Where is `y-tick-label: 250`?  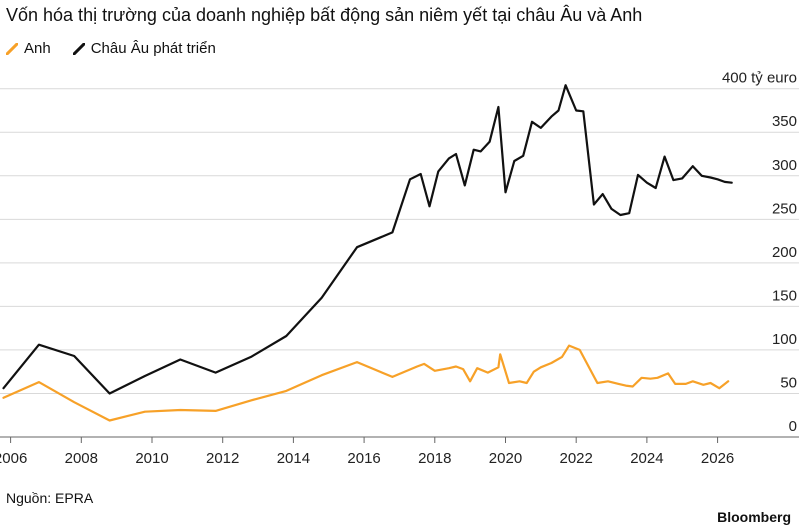
y-tick-label: 250 is located at coordinates (784, 208).